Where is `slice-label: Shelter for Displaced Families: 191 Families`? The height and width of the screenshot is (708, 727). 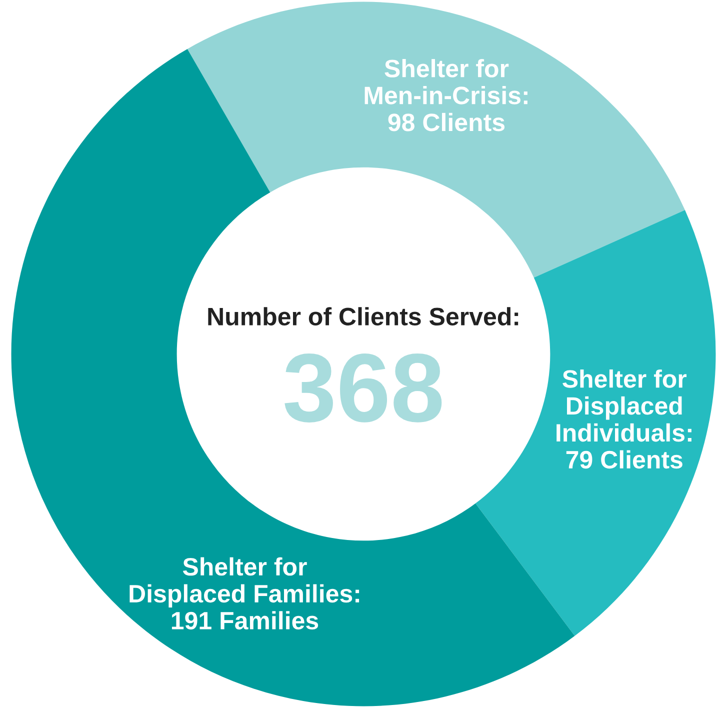 slice-label: Shelter for Displaced Families: 191 Families is located at coordinates (245, 593).